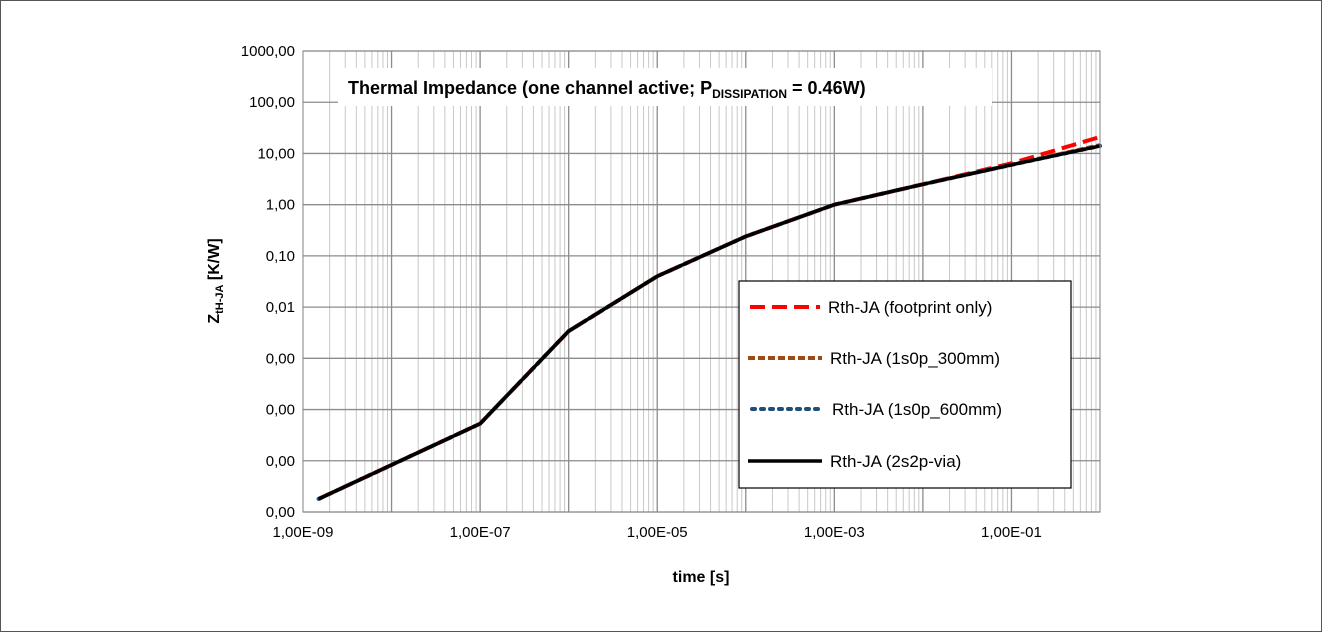 The width and height of the screenshot is (1322, 632). I want to click on x-axis-ticks: 1,00E-09 1,00E-07 1,00E-05 1,00E-03 1,00E-01, so click(657, 532).